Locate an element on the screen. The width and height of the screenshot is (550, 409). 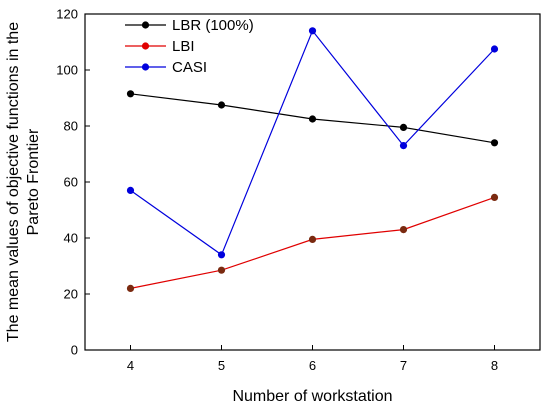
y-tick-label: 40 is located at coordinates (71, 238).